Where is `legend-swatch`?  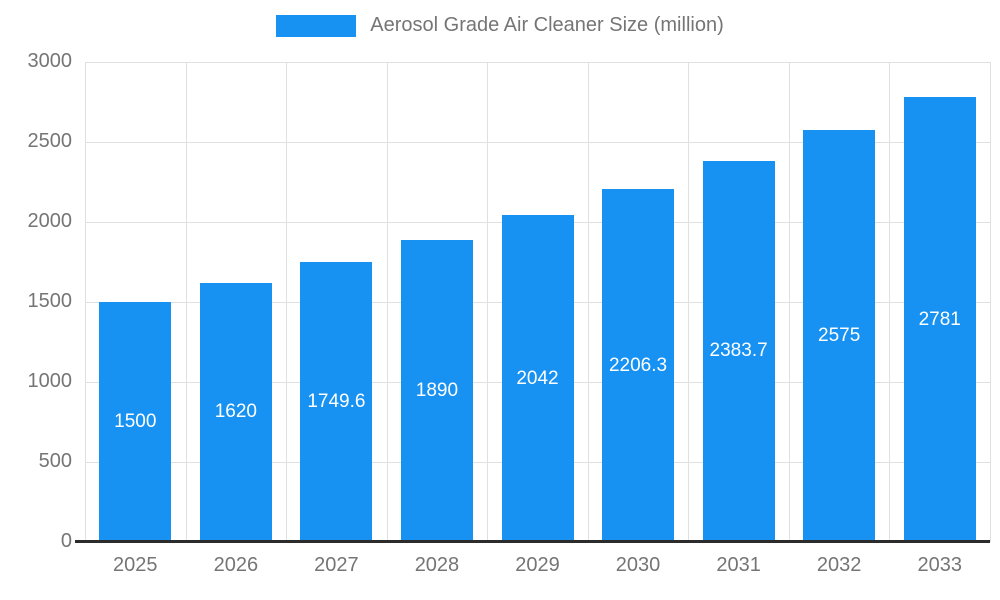
legend-swatch is located at coordinates (316, 25).